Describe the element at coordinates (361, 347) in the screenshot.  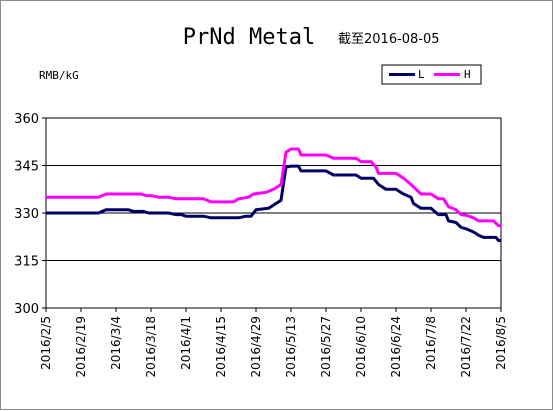
I see `x-tick-label: 2016/6/10` at that location.